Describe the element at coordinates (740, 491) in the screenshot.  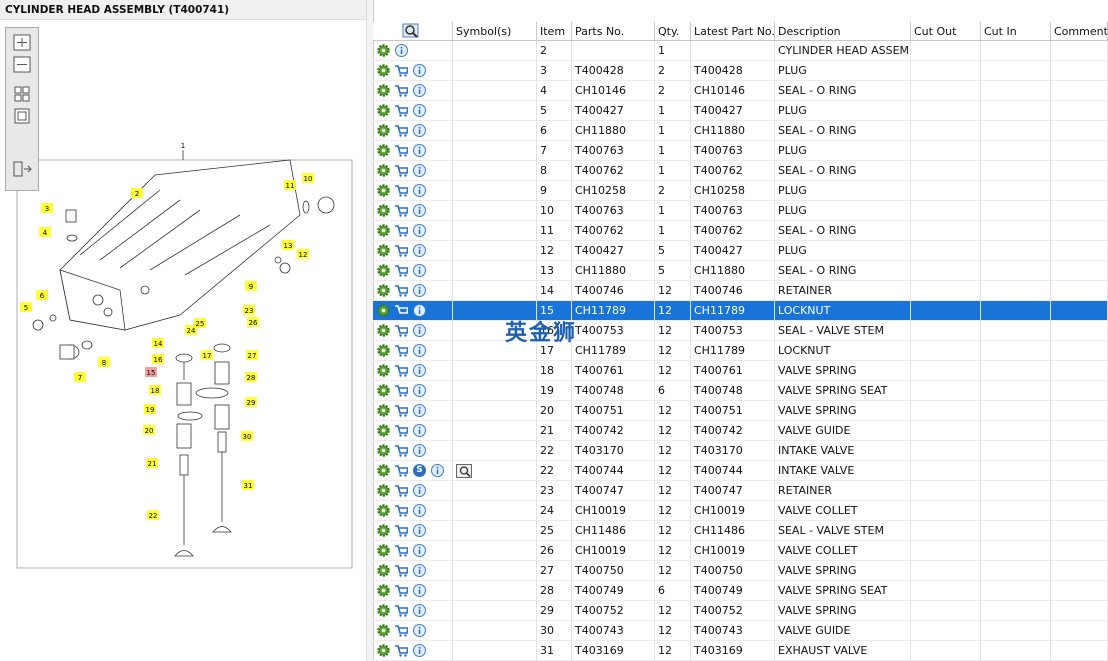
I see `table-row: 23 T400747 12 T400747 RETAINER` at that location.